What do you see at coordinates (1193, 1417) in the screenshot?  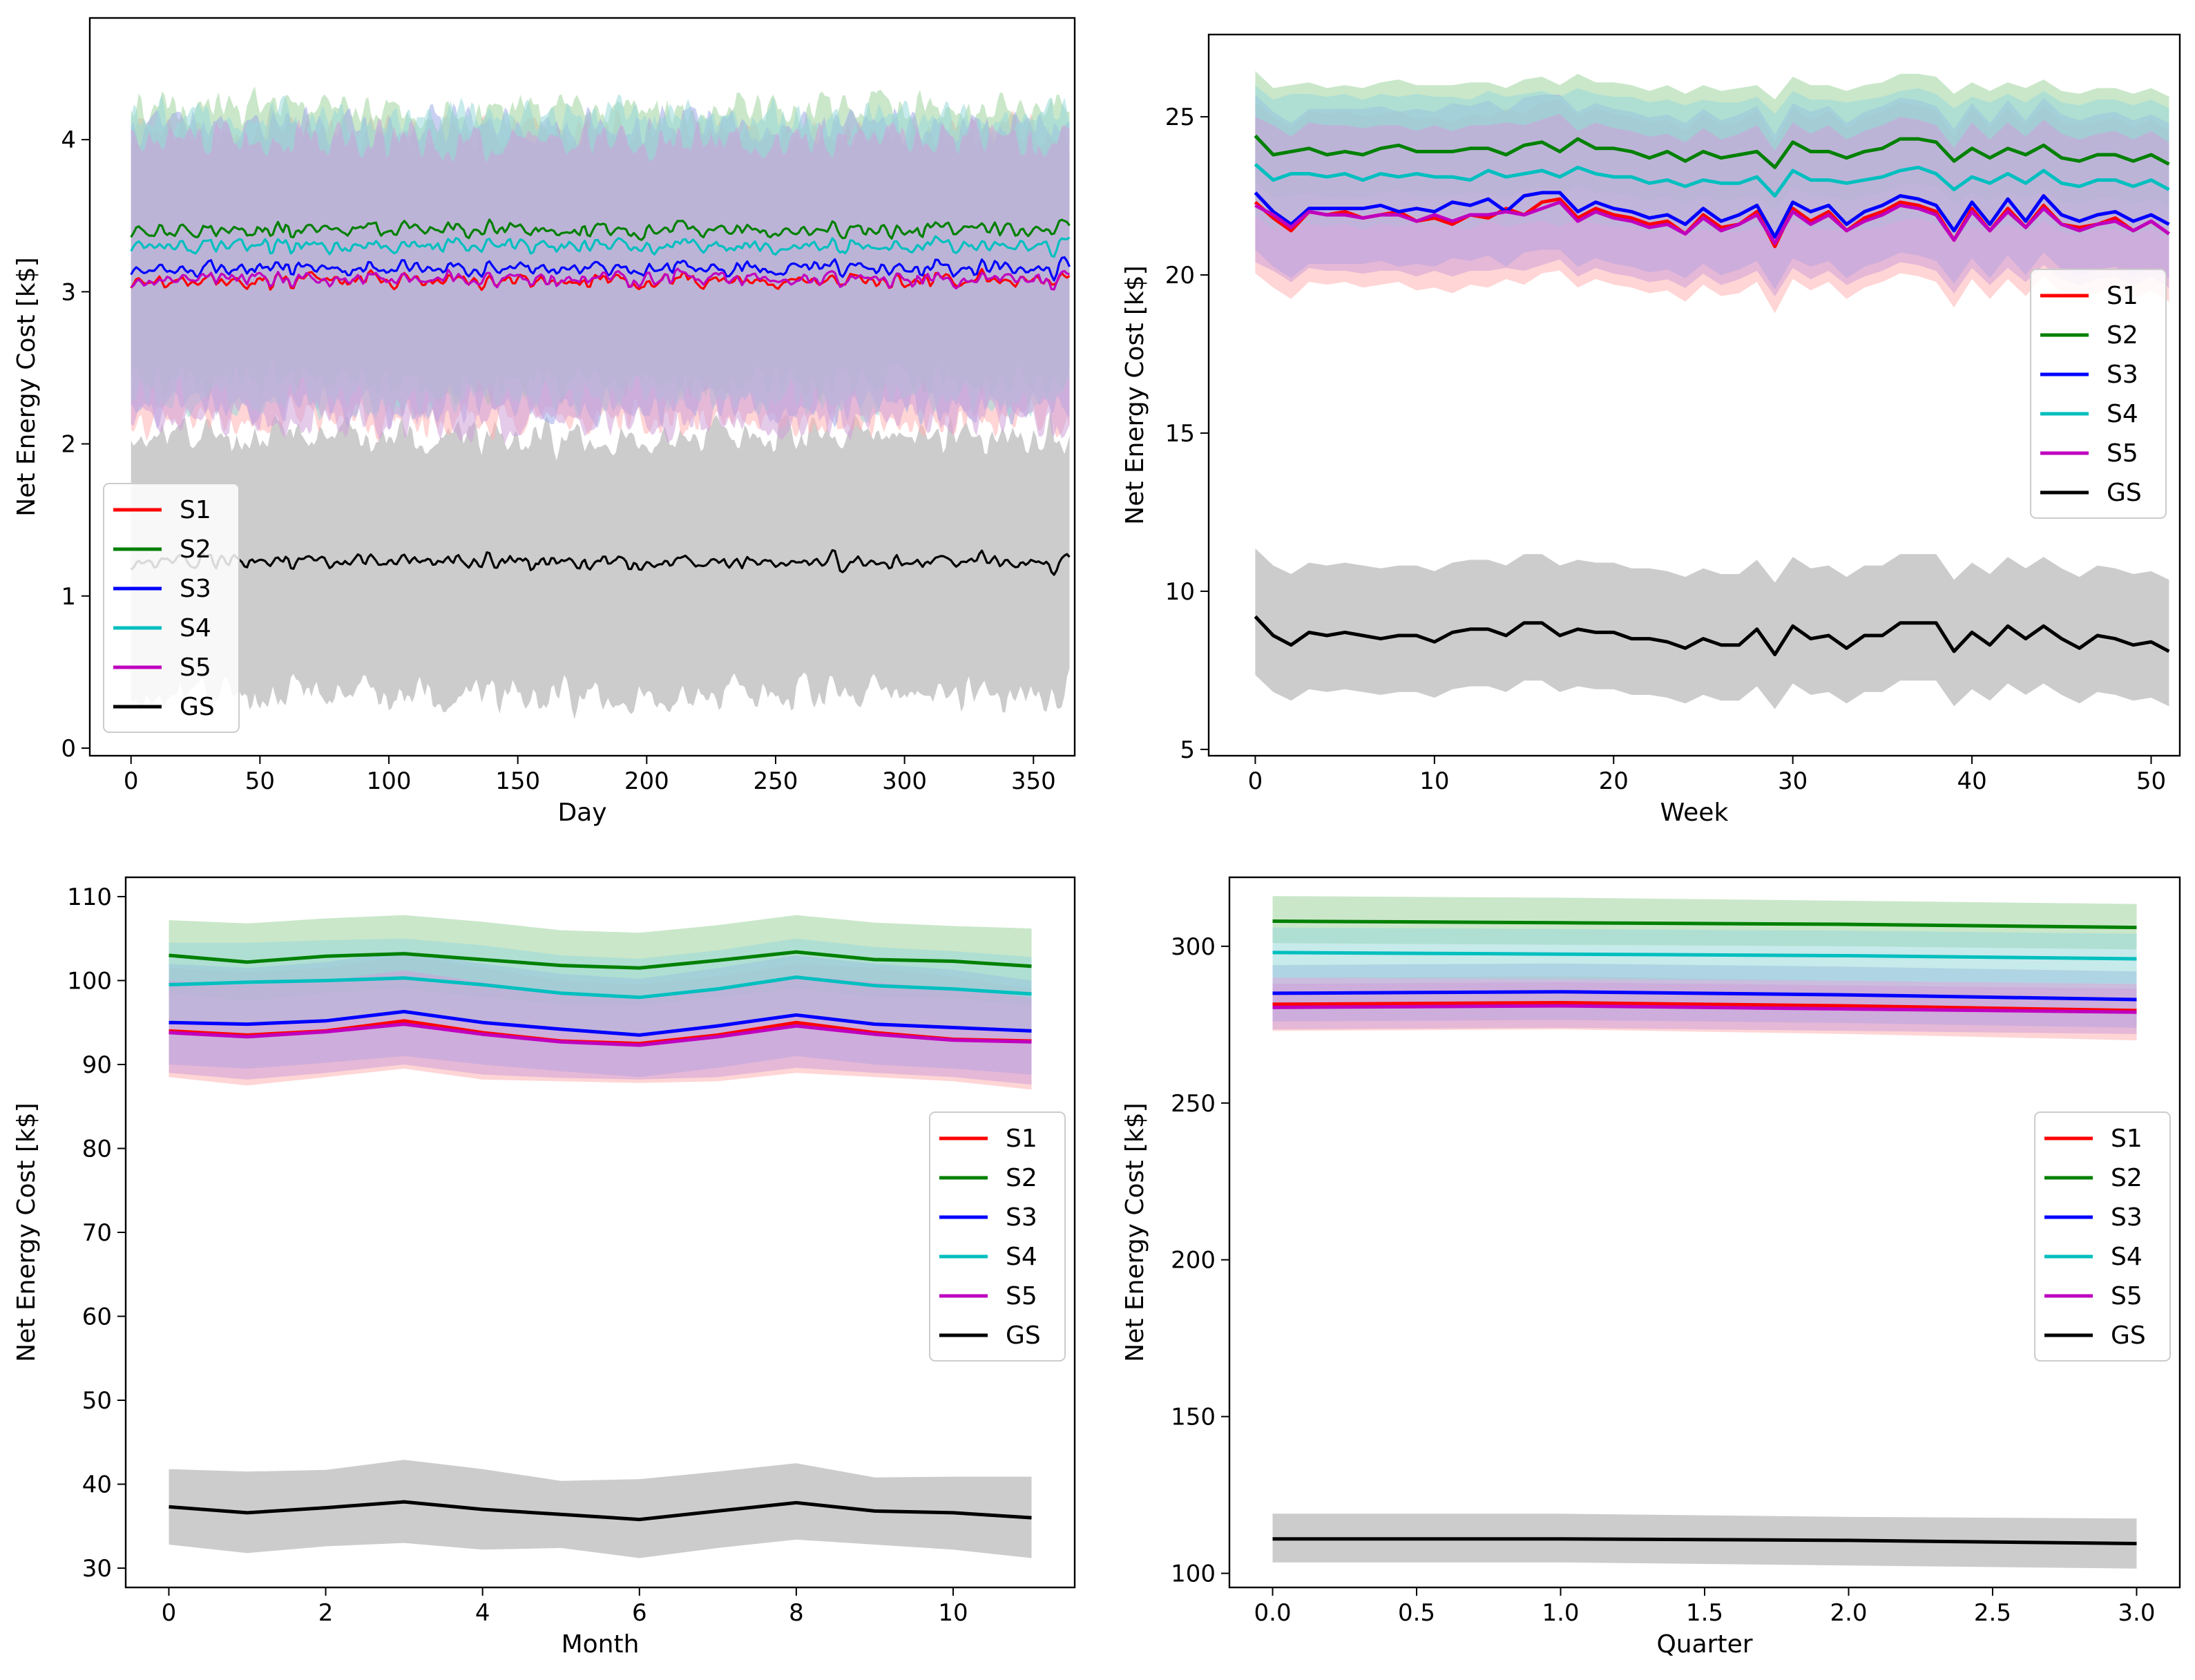 I see `y-tick-label: 150` at bounding box center [1193, 1417].